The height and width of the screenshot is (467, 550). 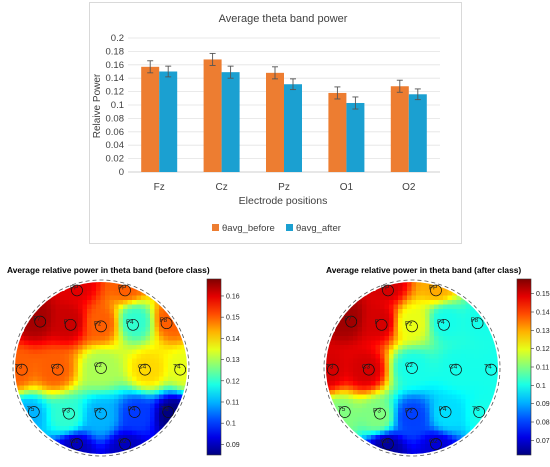 What do you see at coordinates (115, 118) in the screenshot?
I see `y-tick-label: 0.08` at bounding box center [115, 118].